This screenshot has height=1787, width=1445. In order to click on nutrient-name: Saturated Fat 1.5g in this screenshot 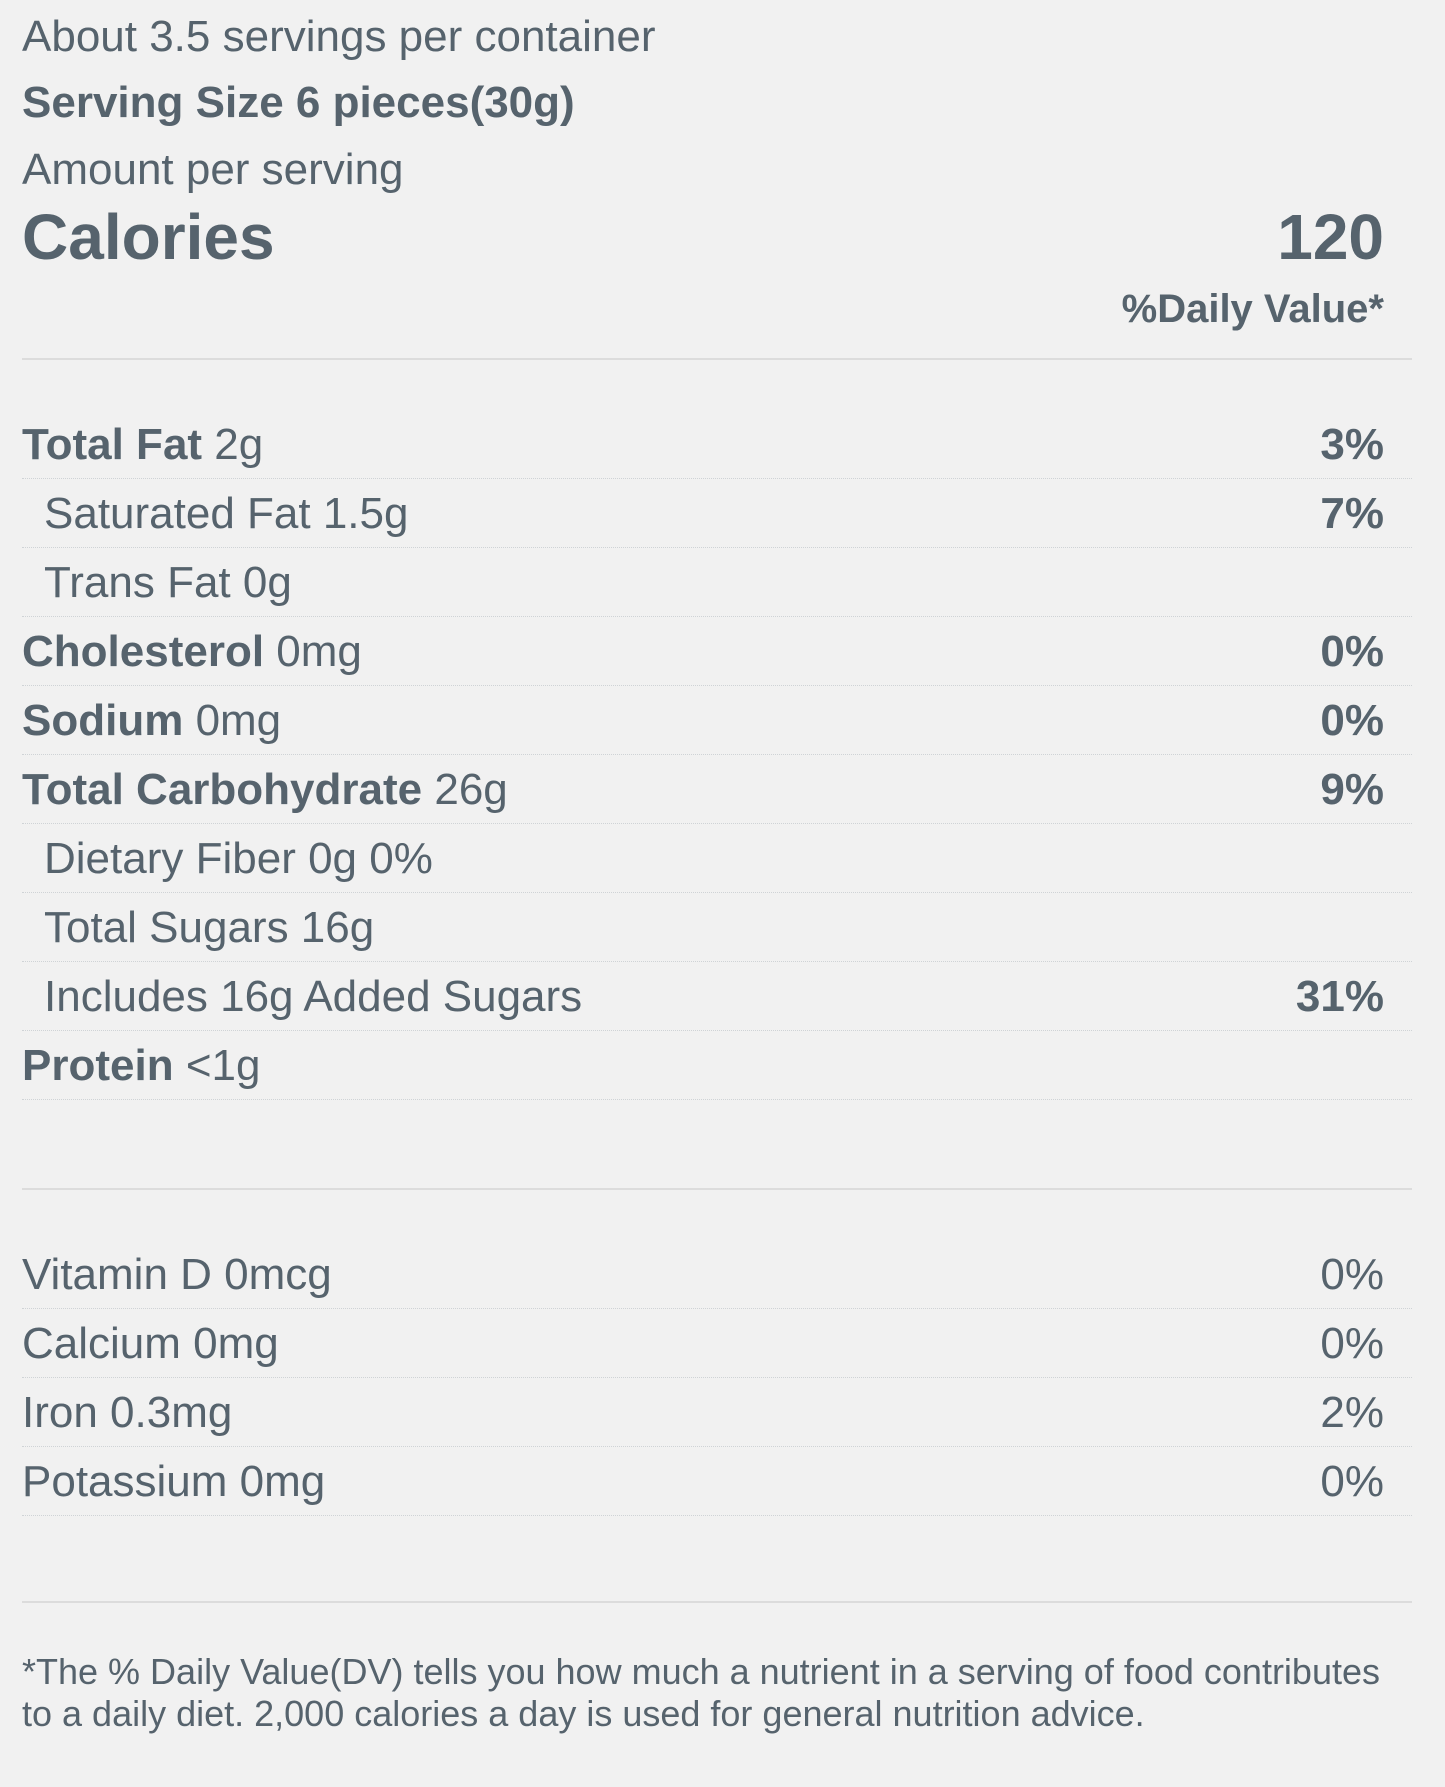, I will do `click(226, 513)`.